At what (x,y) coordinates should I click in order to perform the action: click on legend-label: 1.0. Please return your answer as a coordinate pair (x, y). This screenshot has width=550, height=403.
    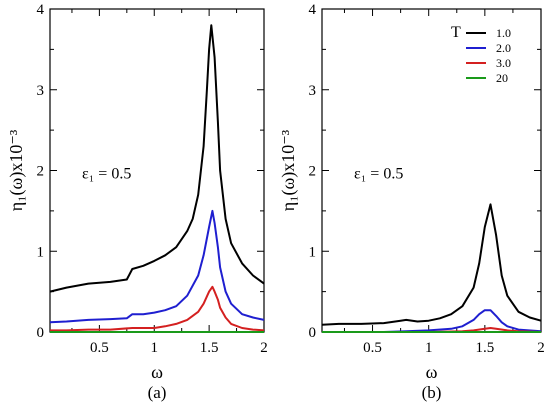
    Looking at the image, I should click on (503, 33).